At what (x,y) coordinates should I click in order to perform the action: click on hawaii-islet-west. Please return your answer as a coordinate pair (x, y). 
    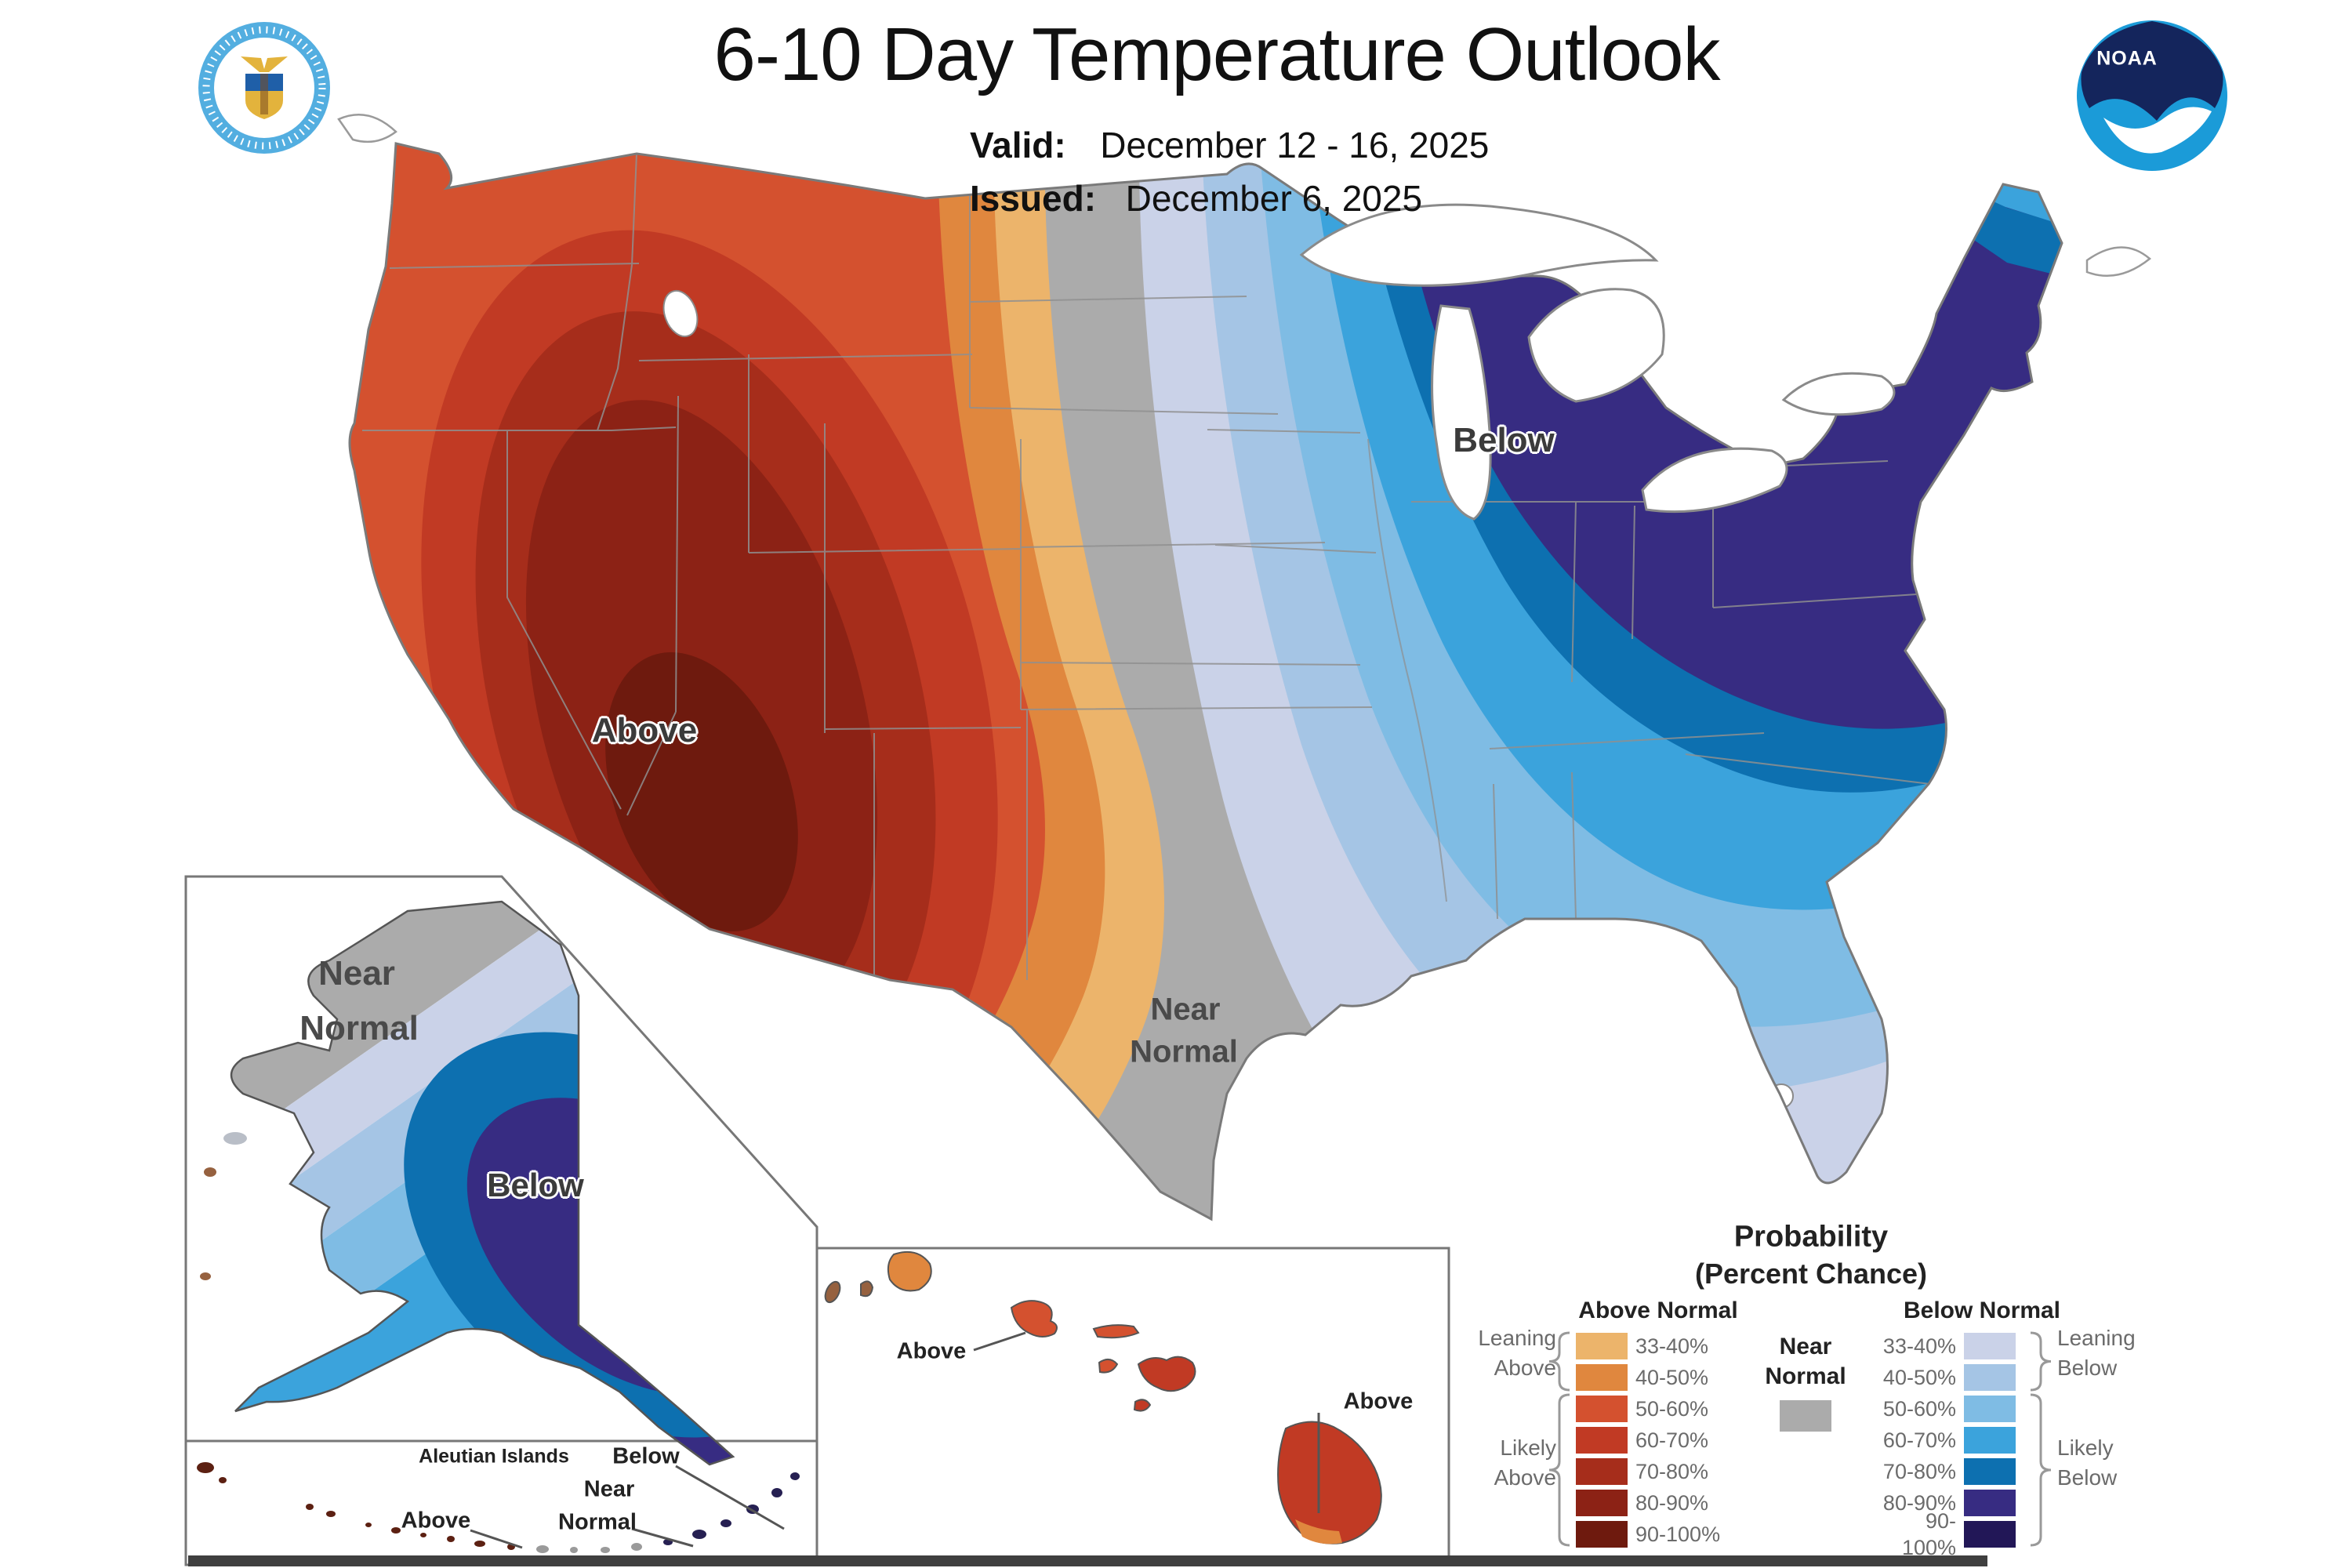
    Looking at the image, I should click on (833, 1292).